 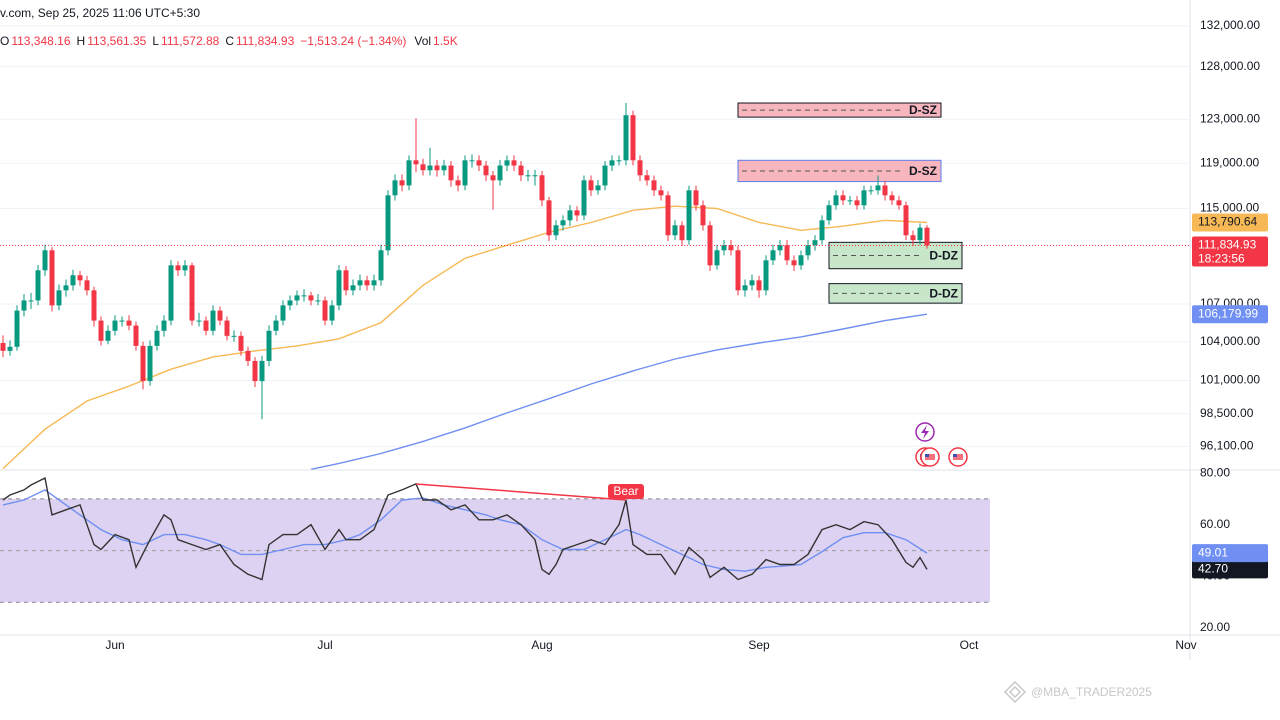 What do you see at coordinates (1015, 692) in the screenshot?
I see `watermark-icon` at bounding box center [1015, 692].